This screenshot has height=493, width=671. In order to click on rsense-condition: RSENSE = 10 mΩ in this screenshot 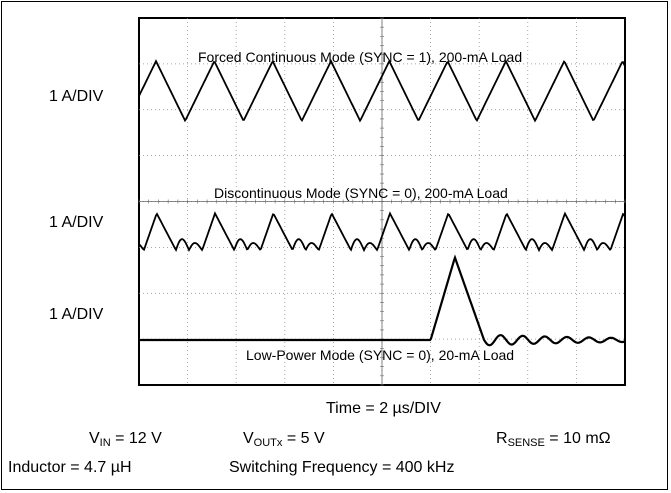, I will do `click(553, 439)`.